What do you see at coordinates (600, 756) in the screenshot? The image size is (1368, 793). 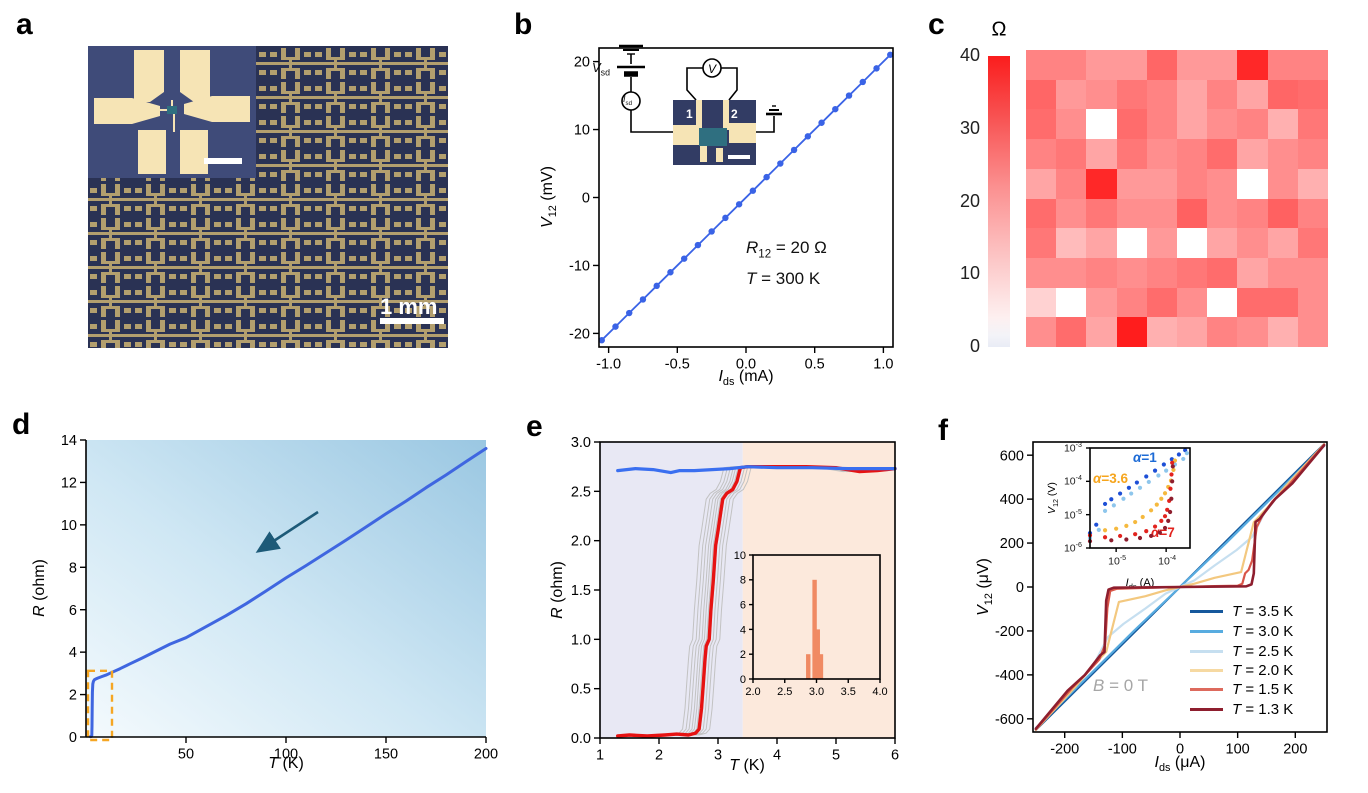 I see `x-tick-label: 1` at bounding box center [600, 756].